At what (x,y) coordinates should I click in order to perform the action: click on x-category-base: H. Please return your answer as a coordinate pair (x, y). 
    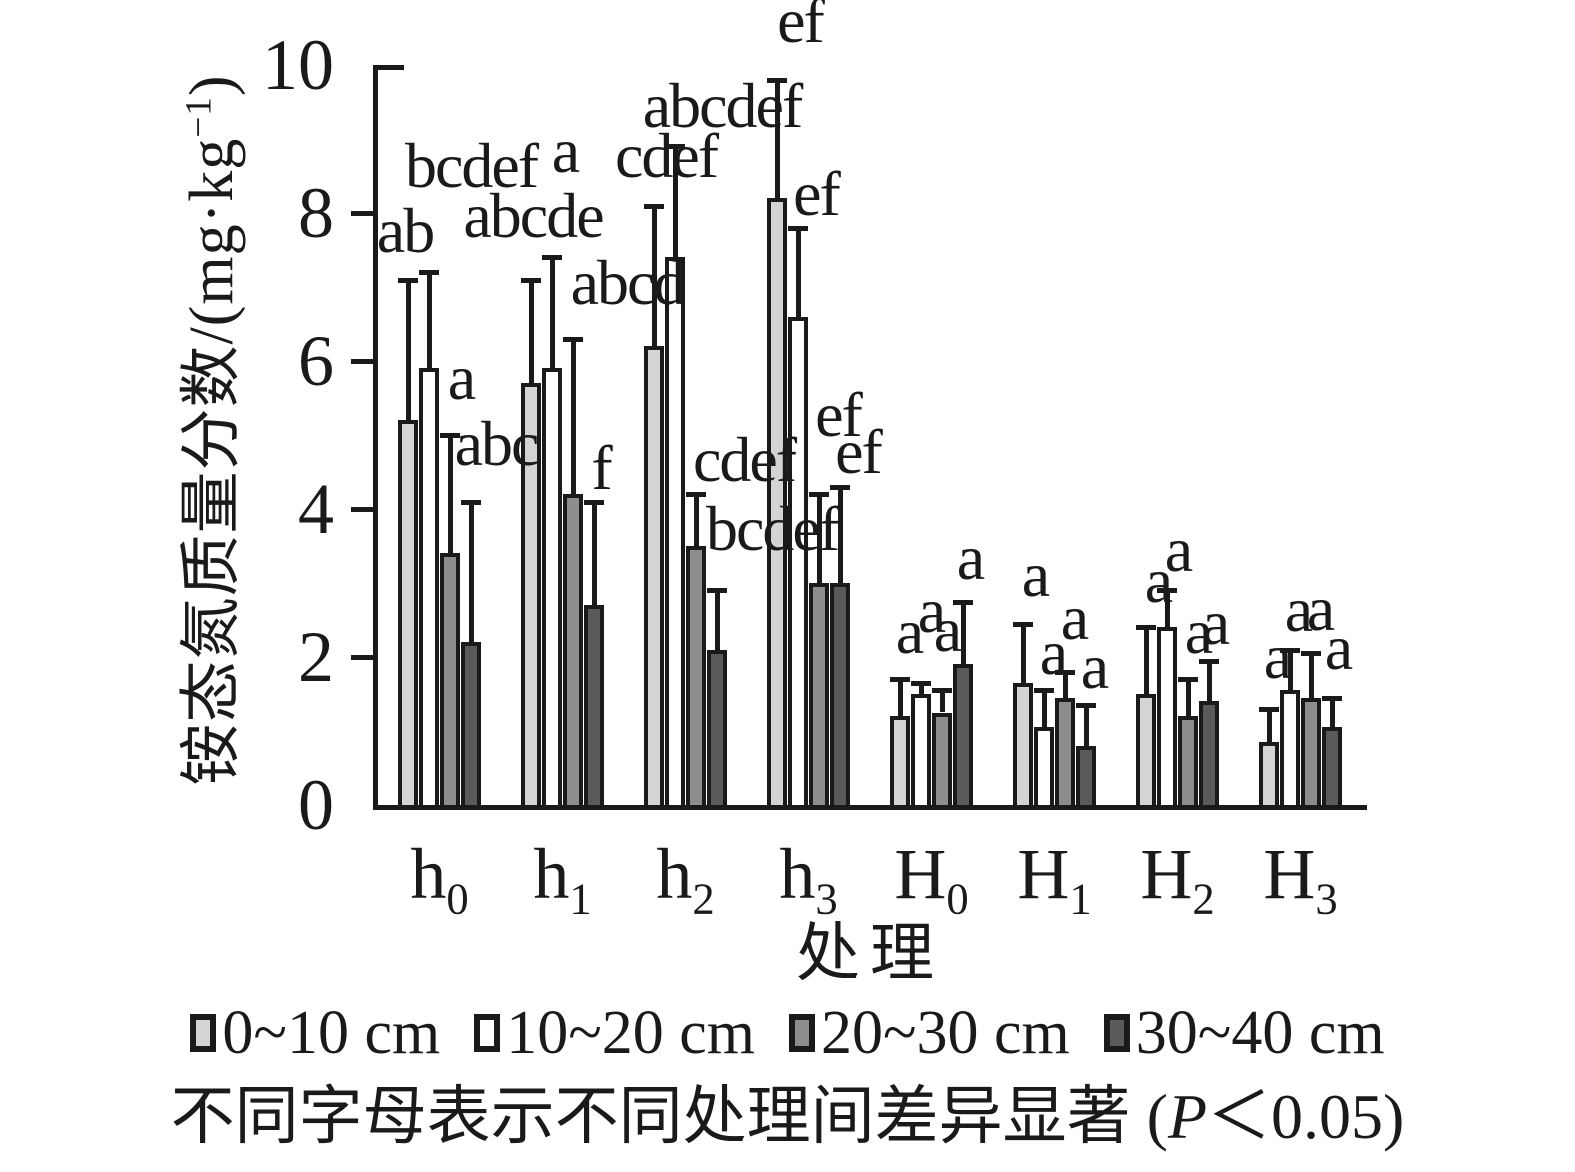
    Looking at the image, I should click on (920, 874).